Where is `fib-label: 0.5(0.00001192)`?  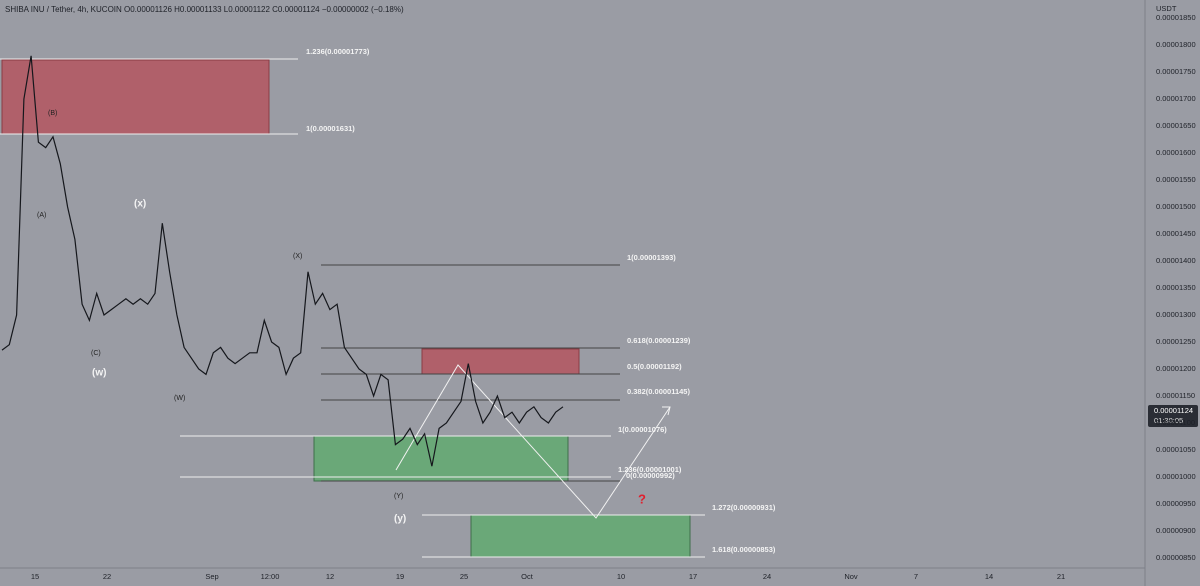 fib-label: 0.5(0.00001192) is located at coordinates (654, 366).